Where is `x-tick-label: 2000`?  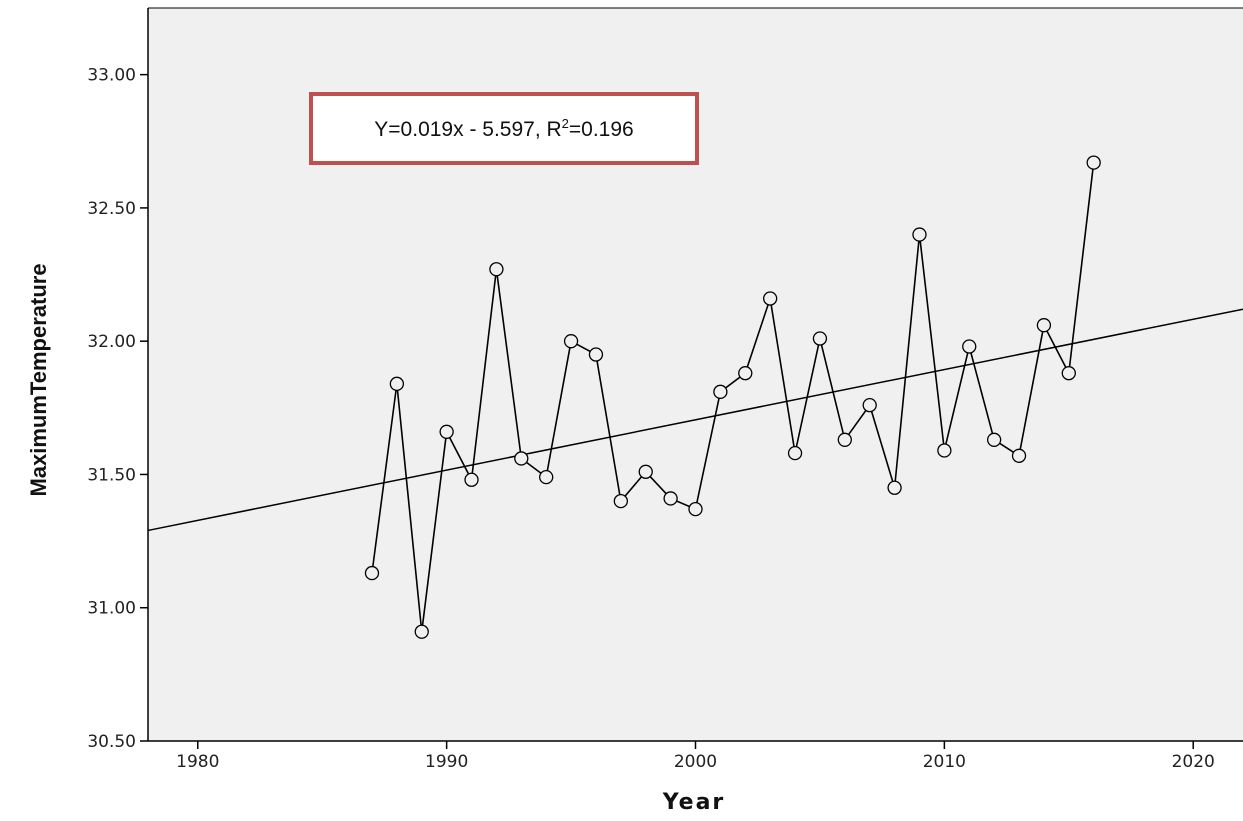
x-tick-label: 2000 is located at coordinates (695, 762).